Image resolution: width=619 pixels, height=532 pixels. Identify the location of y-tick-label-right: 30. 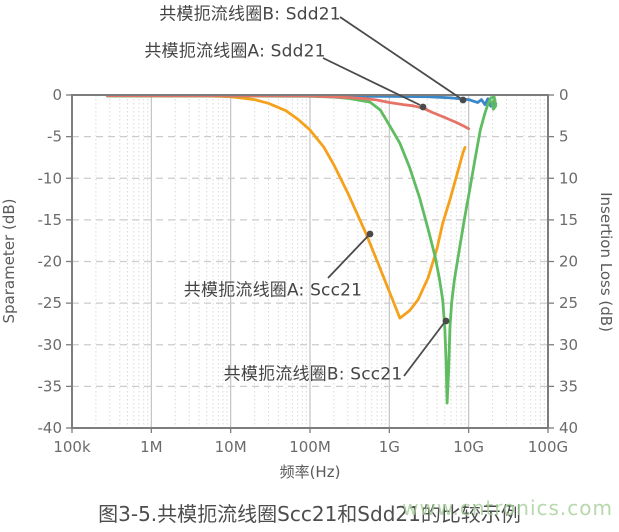
(568, 345).